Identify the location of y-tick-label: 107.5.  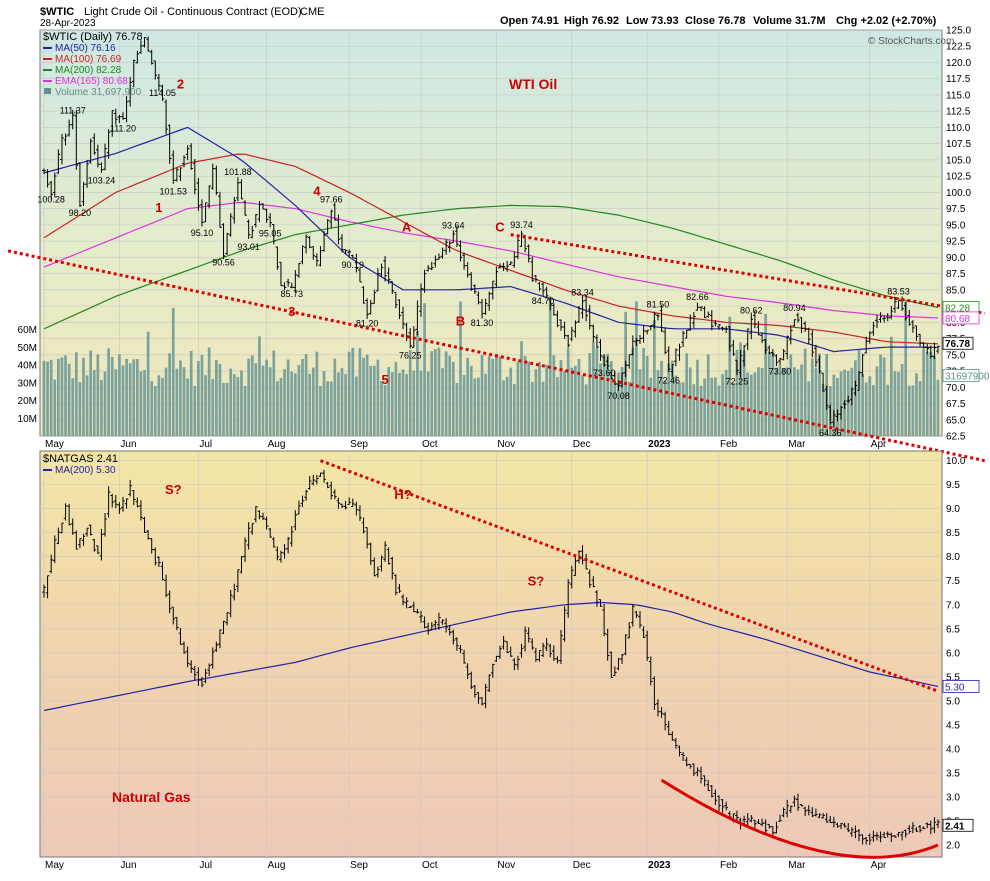
(958, 144).